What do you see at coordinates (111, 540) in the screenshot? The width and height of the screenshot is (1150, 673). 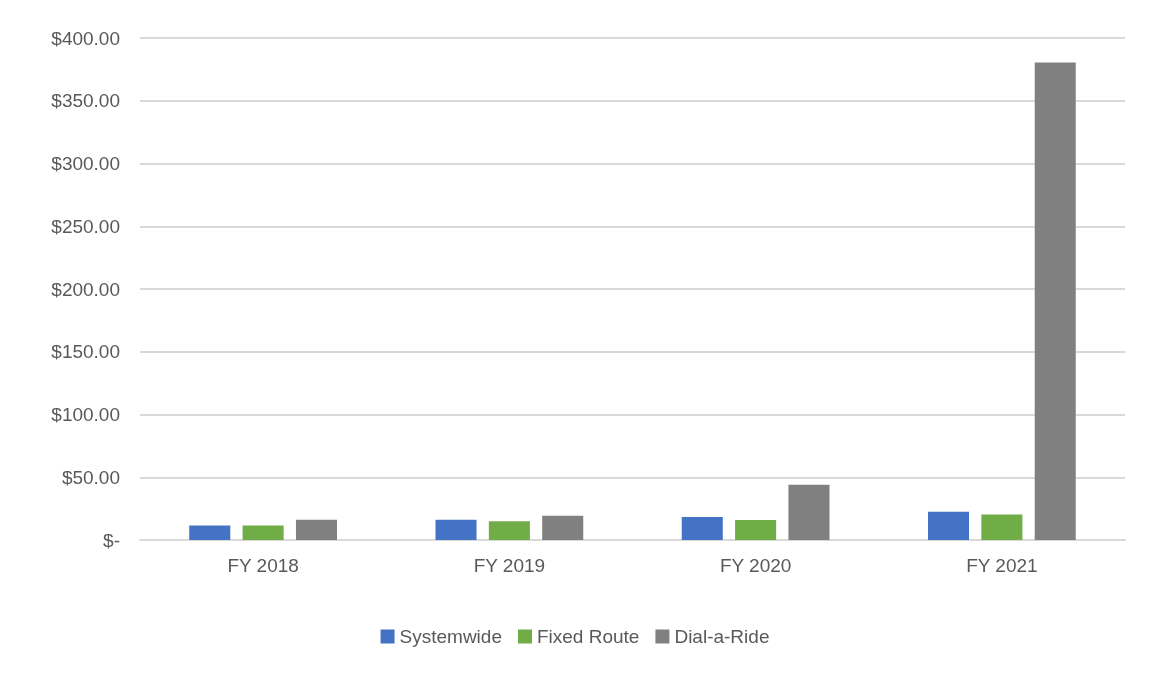 I see `y-tick-label: $-` at bounding box center [111, 540].